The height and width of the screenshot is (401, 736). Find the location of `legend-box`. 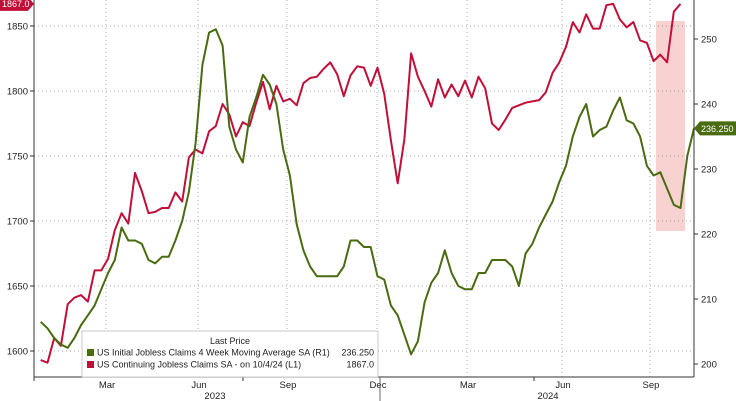

legend-box is located at coordinates (230, 354).